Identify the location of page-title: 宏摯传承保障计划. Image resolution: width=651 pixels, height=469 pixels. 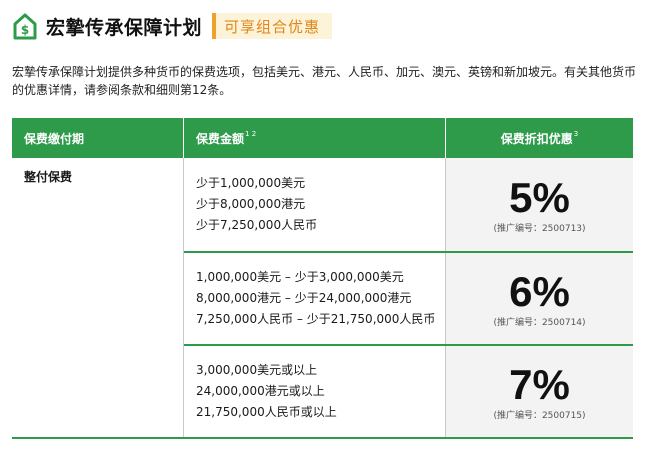
(124, 27).